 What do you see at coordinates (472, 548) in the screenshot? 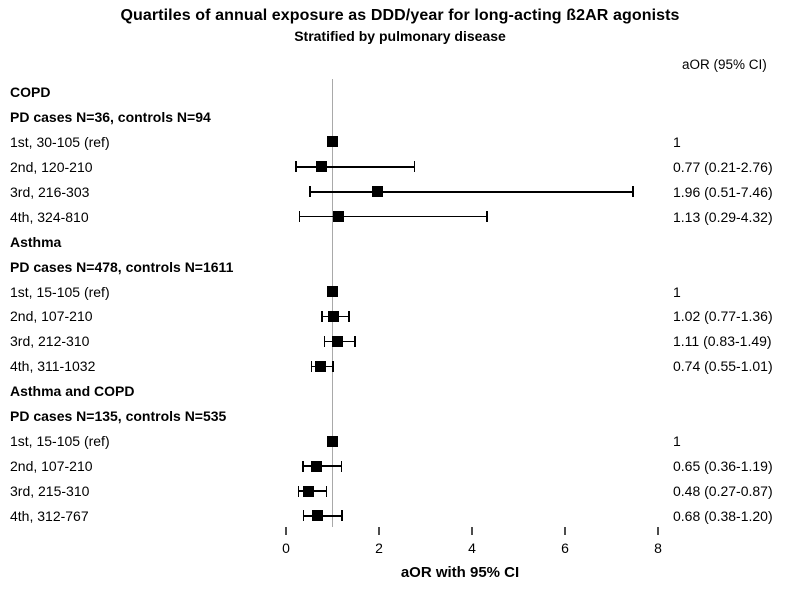
I see `x-axis-tick-label: 4` at bounding box center [472, 548].